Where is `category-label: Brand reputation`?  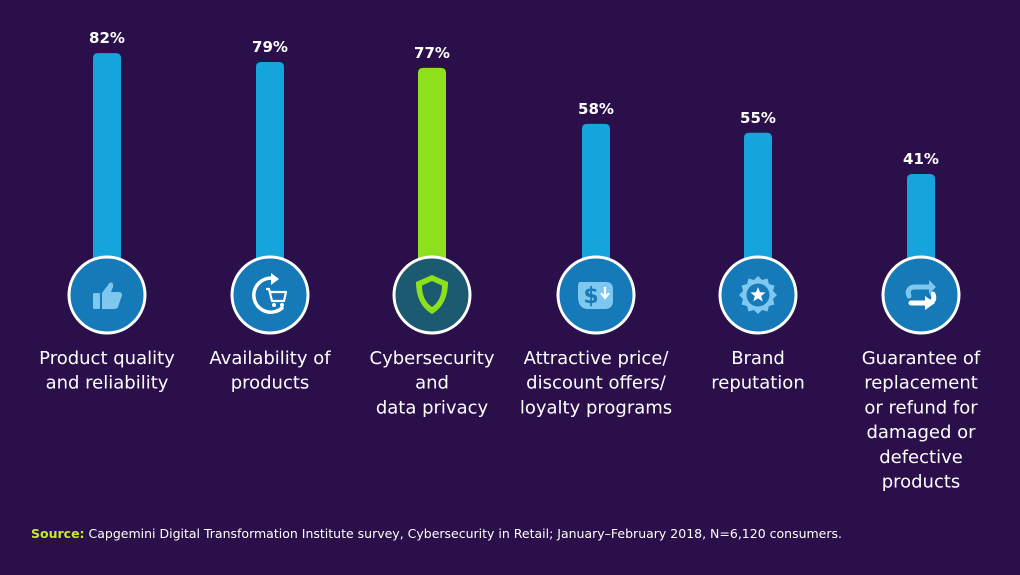 category-label: Brand reputation is located at coordinates (757, 371).